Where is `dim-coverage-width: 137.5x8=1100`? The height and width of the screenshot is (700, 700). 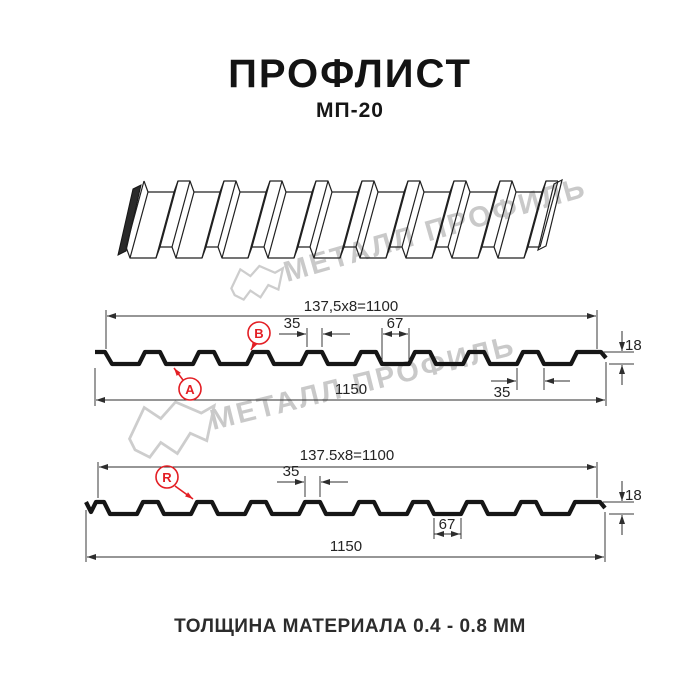
dim-coverage-width: 137.5x8=1100 is located at coordinates (347, 455).